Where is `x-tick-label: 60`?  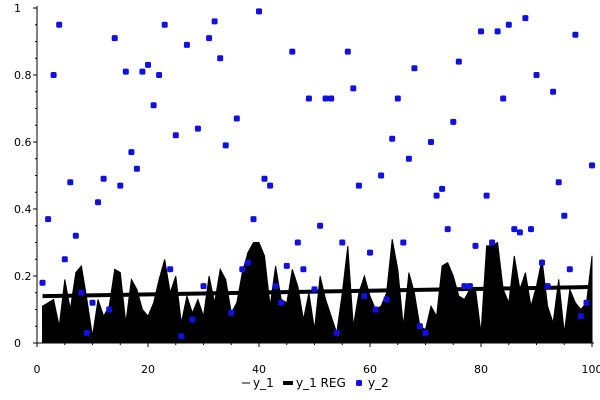 x-tick-label: 60 is located at coordinates (370, 369).